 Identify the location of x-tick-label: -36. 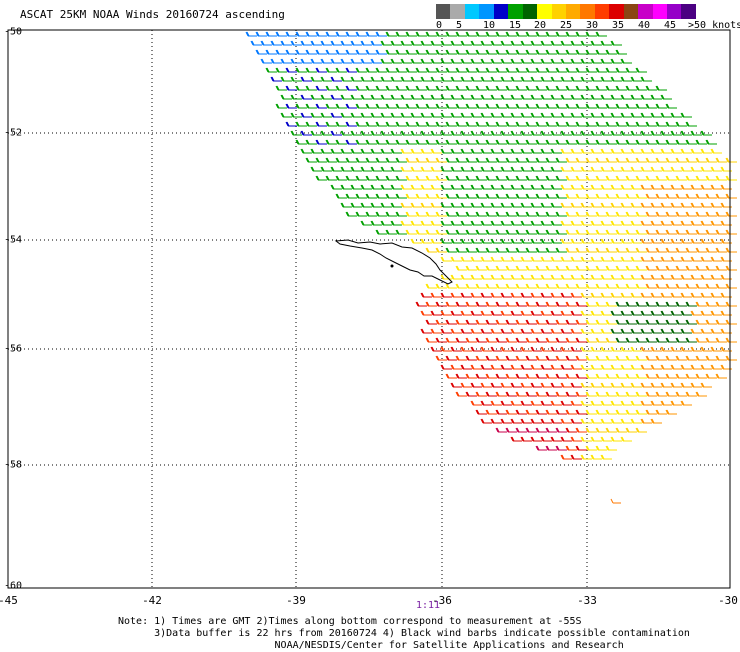
(442, 600).